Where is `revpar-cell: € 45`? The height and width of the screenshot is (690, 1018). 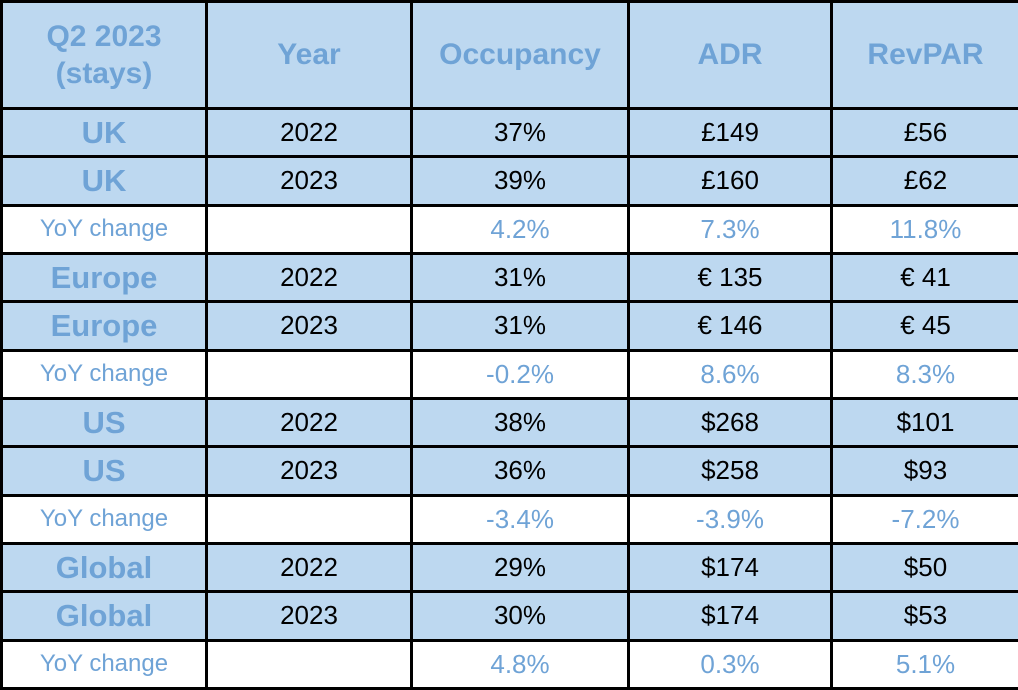
revpar-cell: € 45 is located at coordinates (924, 326).